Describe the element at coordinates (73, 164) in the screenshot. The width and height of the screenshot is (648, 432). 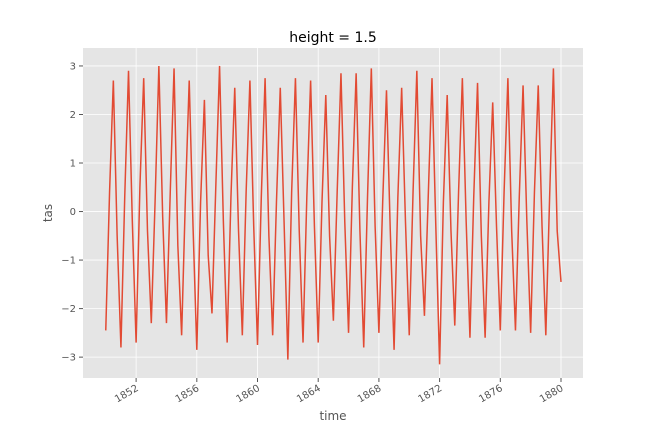
I see `y-tick-label: 1` at that location.